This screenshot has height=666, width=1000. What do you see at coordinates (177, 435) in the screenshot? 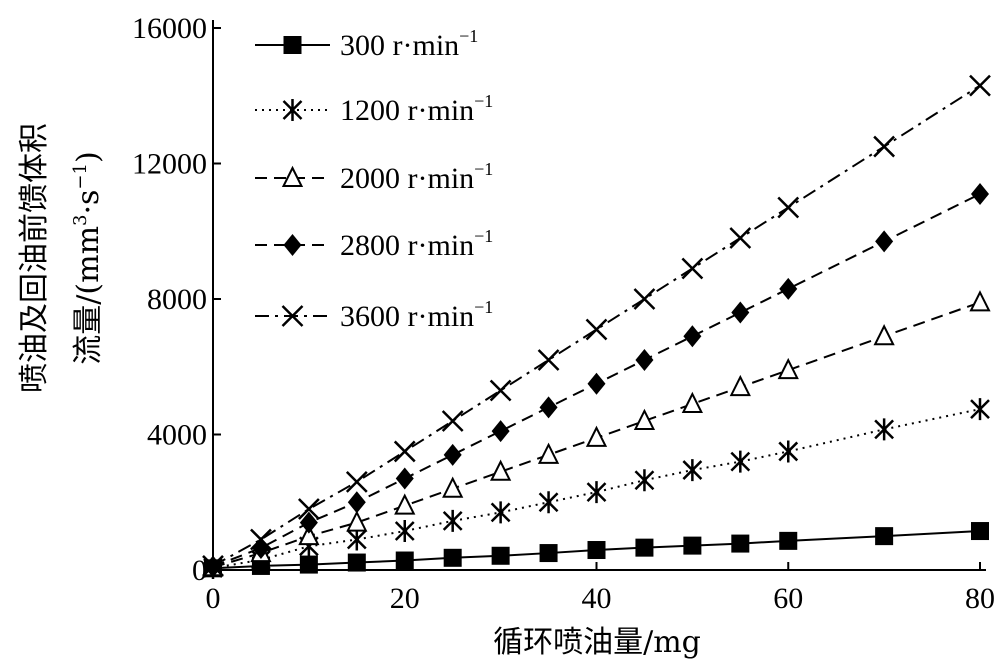
I see `y-tick-label: 4000` at bounding box center [177, 435].